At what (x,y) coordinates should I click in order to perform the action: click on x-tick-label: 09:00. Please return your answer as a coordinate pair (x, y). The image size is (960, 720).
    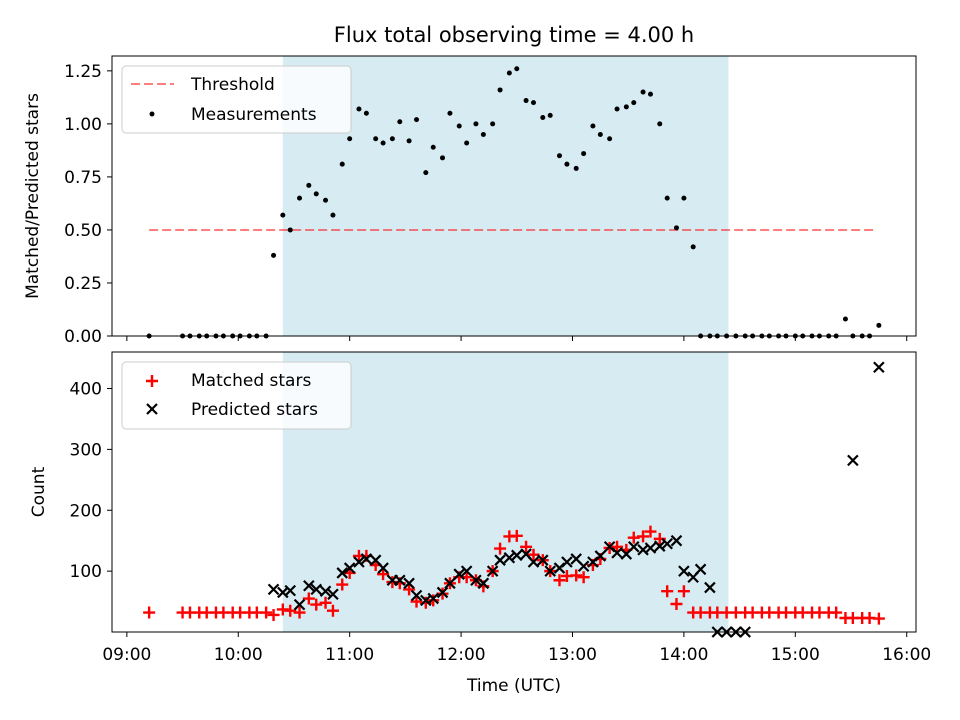
    Looking at the image, I should click on (126, 655).